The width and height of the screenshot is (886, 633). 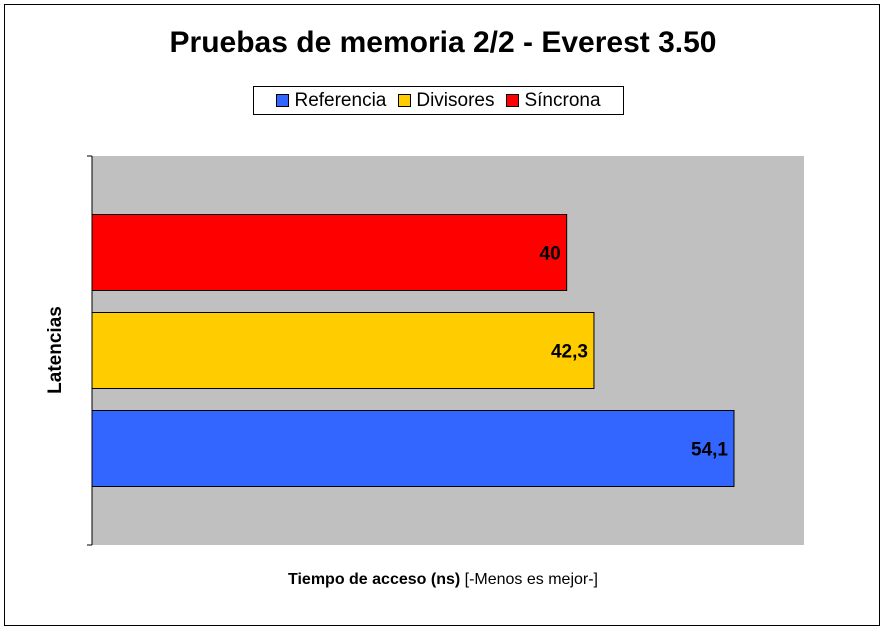 What do you see at coordinates (569, 352) in the screenshot?
I see `data-label-divisores: 42,3` at bounding box center [569, 352].